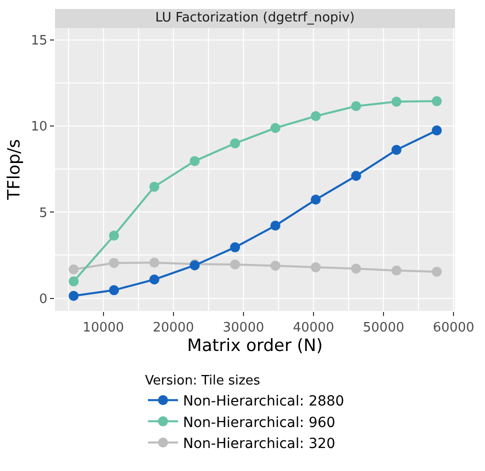  I want to click on legend-label: Non-Hierarchical: 320, so click(259, 444).